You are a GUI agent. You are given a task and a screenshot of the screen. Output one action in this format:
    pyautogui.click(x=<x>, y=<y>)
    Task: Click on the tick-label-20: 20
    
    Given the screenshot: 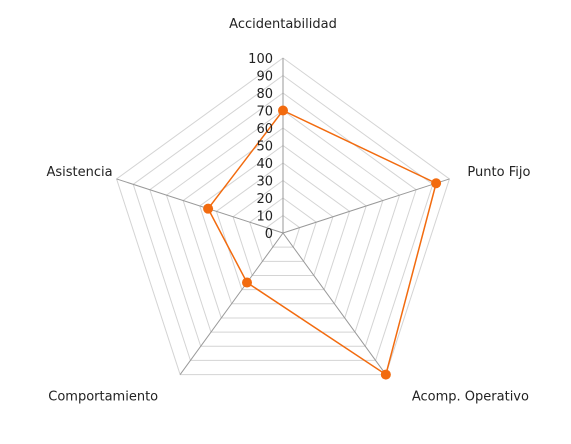 What is the action you would take?
    pyautogui.click(x=264, y=199)
    